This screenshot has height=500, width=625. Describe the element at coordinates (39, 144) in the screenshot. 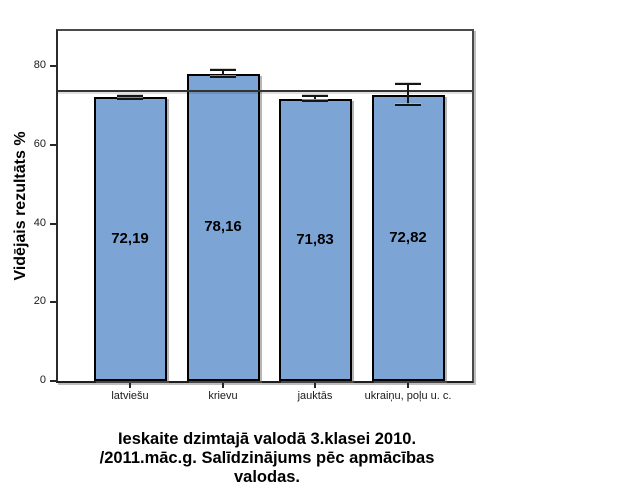

I see `y-axis-tick-label: 60` at that location.